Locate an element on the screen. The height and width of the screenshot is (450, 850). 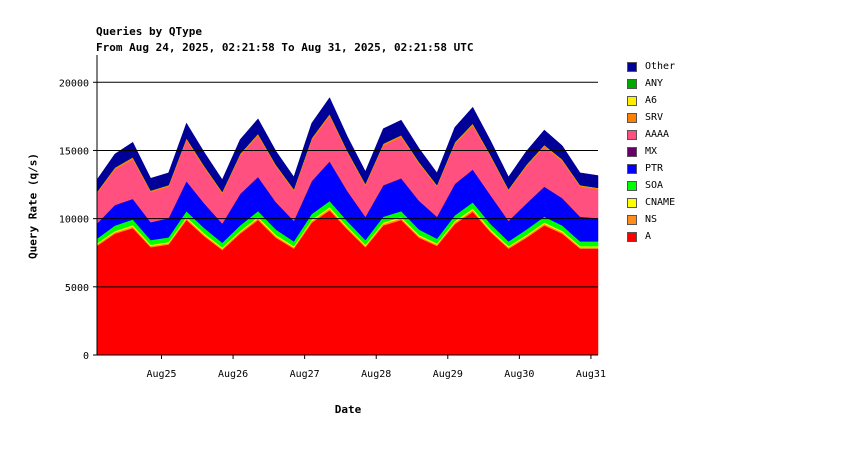
legend-label-aaaa: AAAA is located at coordinates (657, 134).